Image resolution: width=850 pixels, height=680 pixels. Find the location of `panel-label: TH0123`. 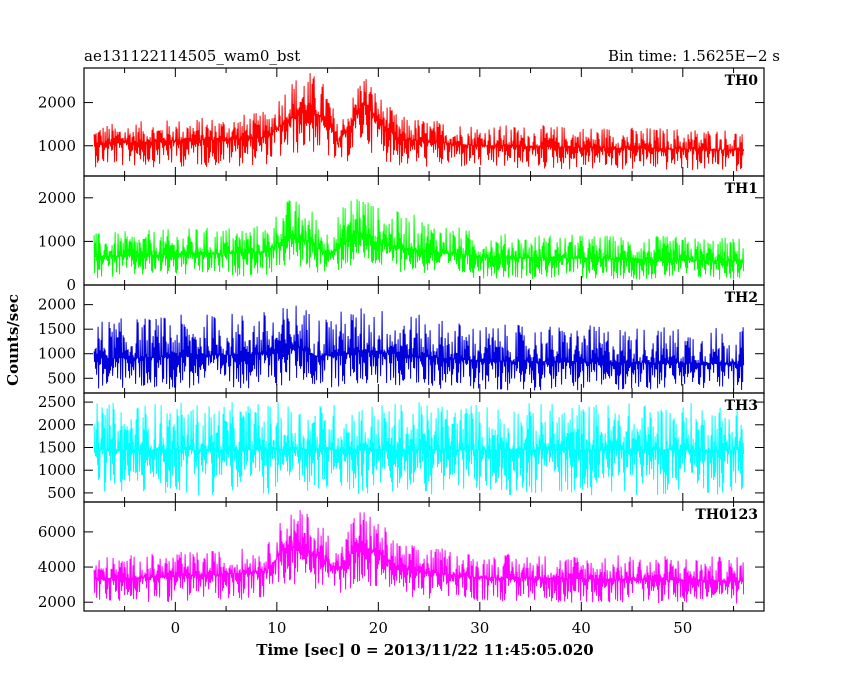

panel-label: TH0123 is located at coordinates (726, 515).